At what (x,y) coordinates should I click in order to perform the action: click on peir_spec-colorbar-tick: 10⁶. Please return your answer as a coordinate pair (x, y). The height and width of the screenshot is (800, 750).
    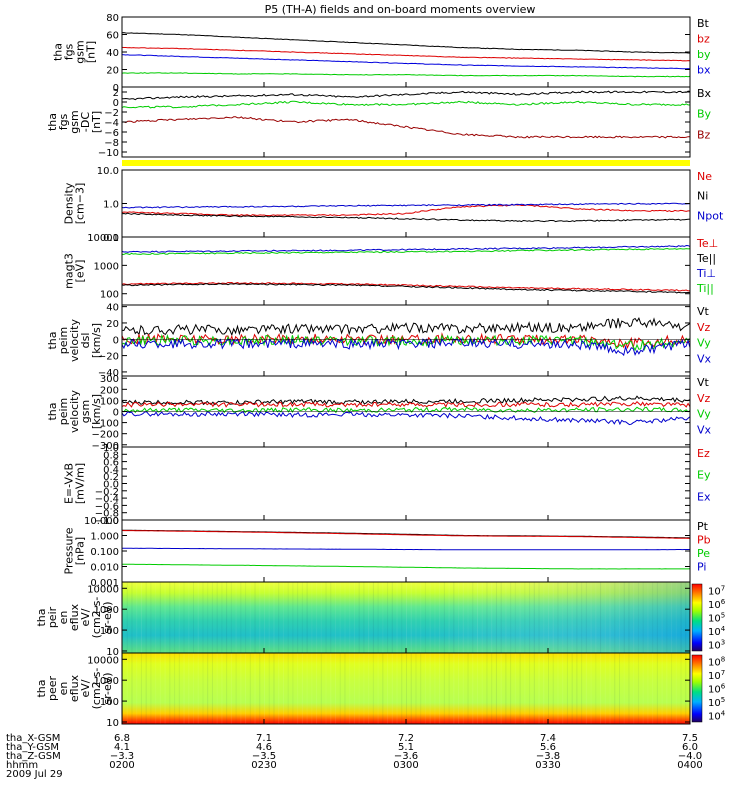
    Looking at the image, I should click on (717, 604).